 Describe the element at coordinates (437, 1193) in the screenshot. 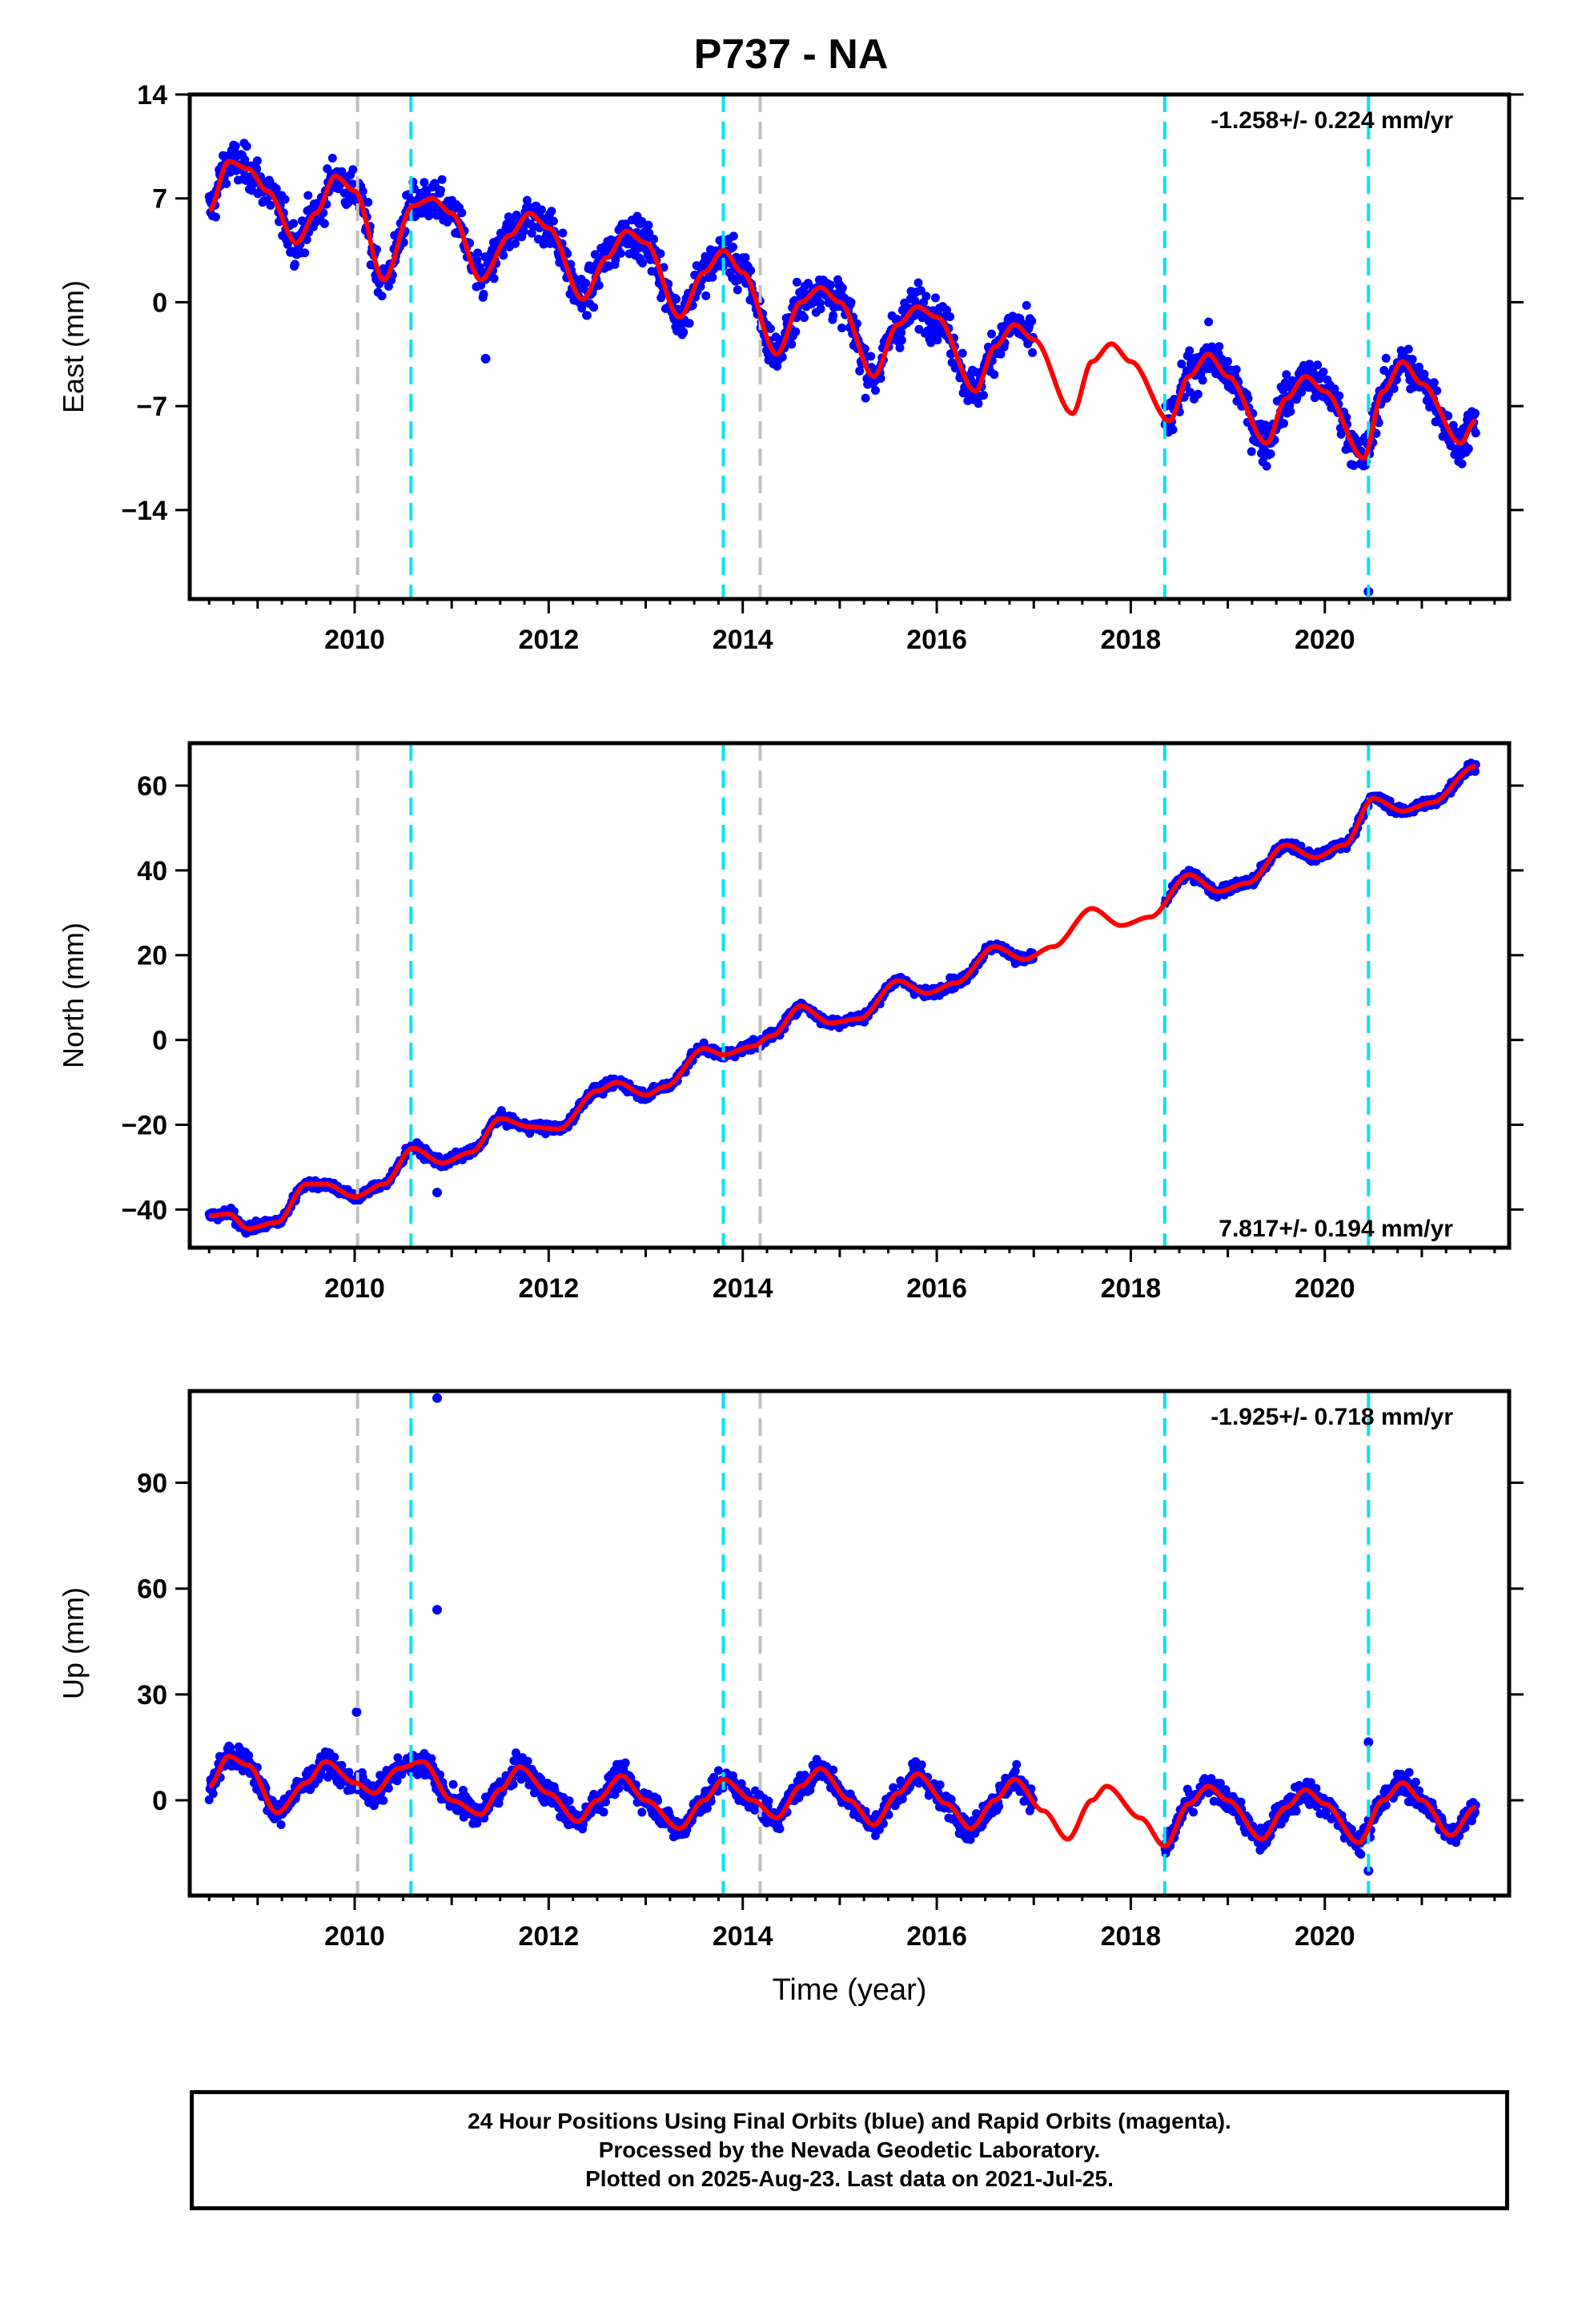

I see `outlier-point` at that location.